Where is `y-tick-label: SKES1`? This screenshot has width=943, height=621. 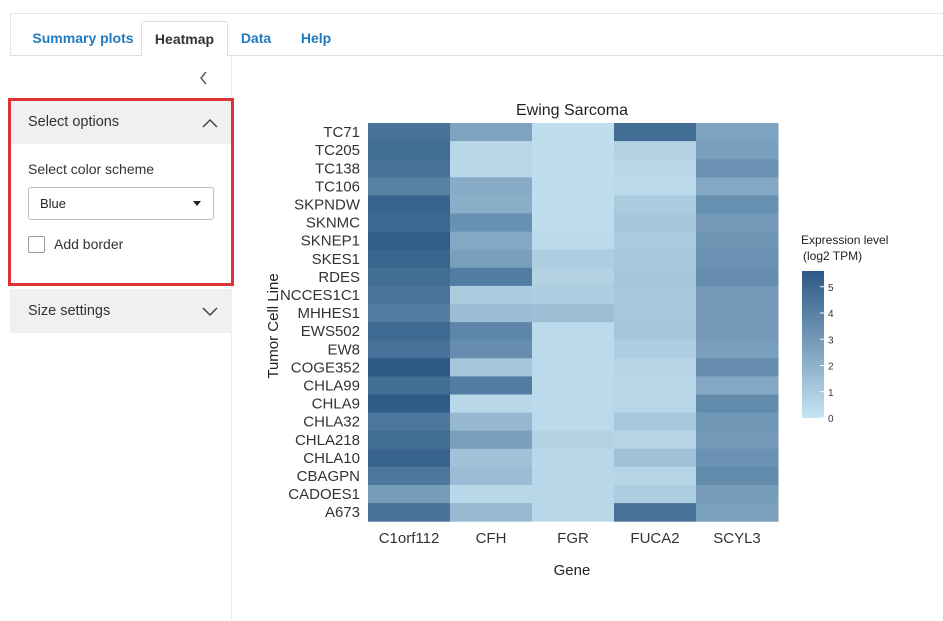 y-tick-label: SKES1 is located at coordinates (336, 259).